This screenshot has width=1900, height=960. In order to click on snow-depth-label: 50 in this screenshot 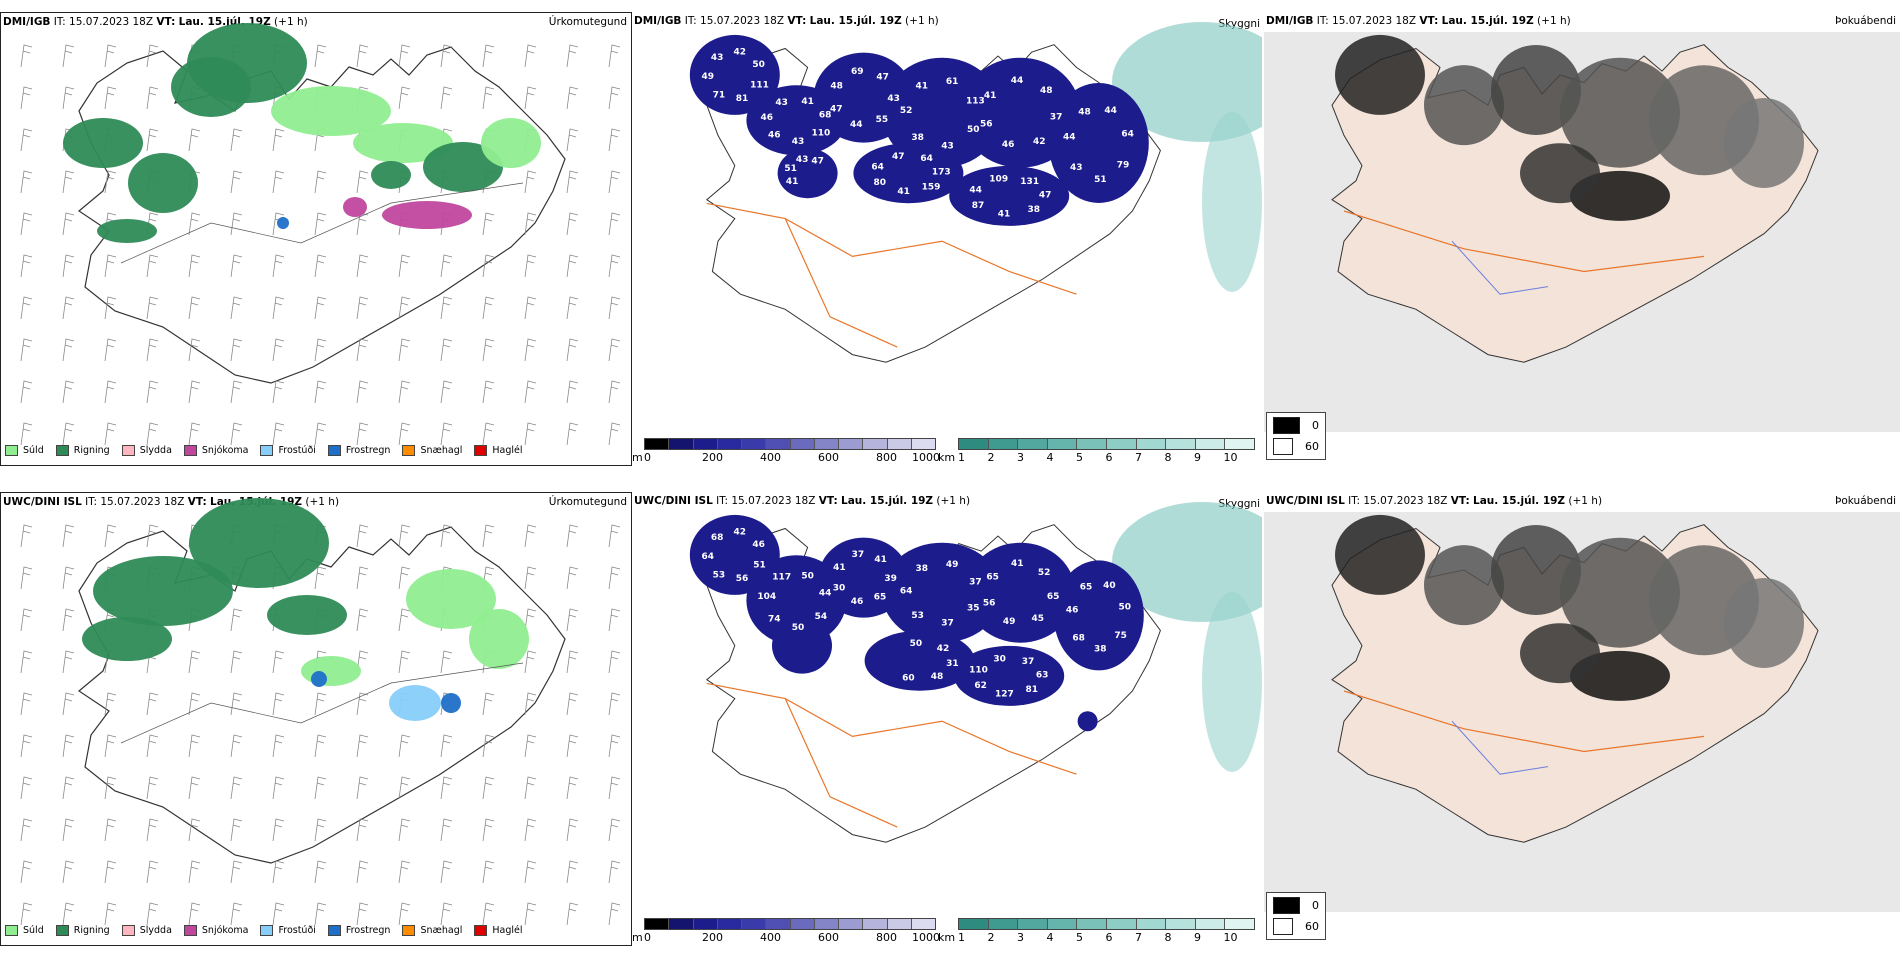, I will do `click(807, 576)`.